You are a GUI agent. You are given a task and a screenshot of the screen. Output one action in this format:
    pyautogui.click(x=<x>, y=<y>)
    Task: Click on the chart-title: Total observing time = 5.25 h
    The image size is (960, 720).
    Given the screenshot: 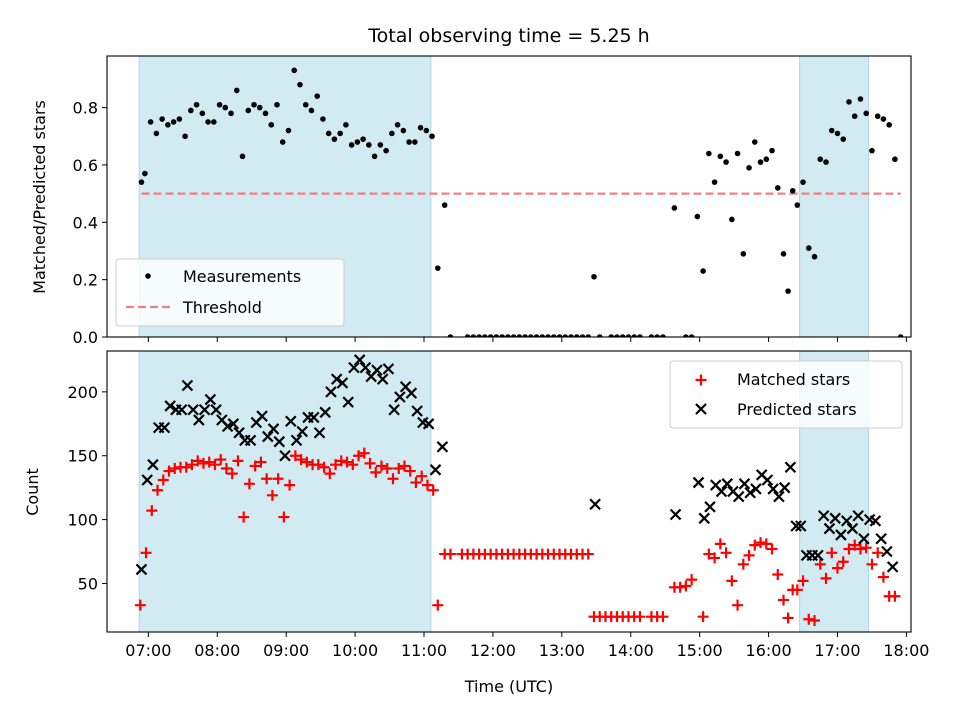 What is the action you would take?
    pyautogui.click(x=508, y=36)
    